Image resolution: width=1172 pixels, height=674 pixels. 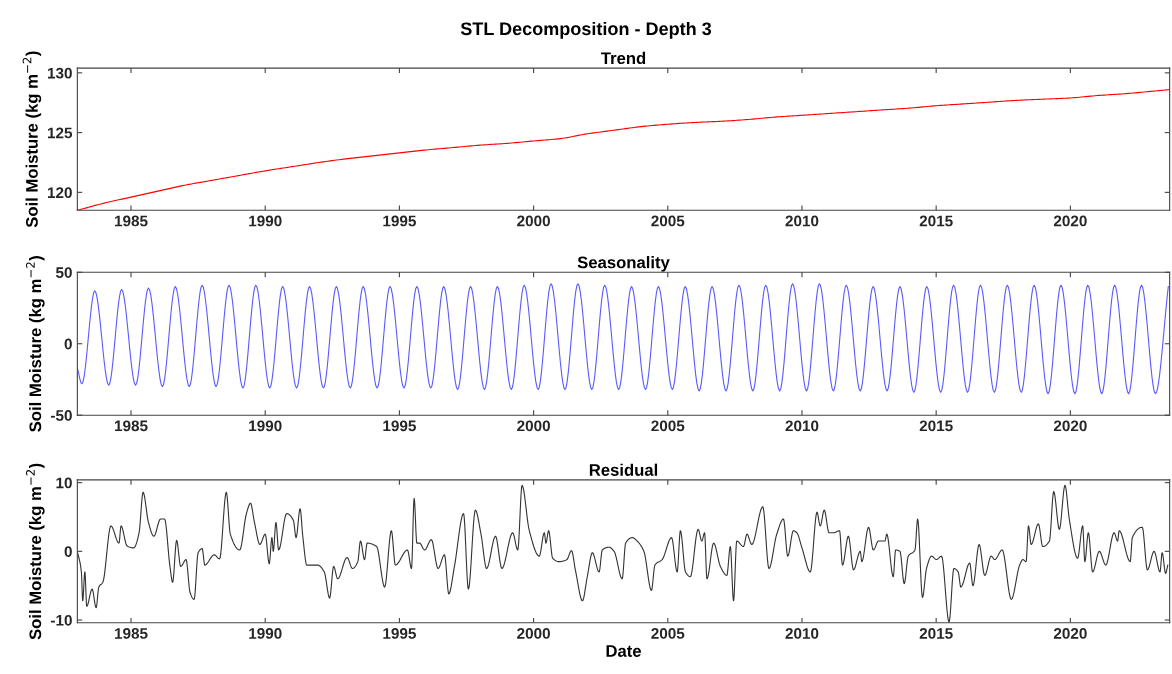 What do you see at coordinates (61, 415) in the screenshot?
I see `y-tick-label: -50` at bounding box center [61, 415].